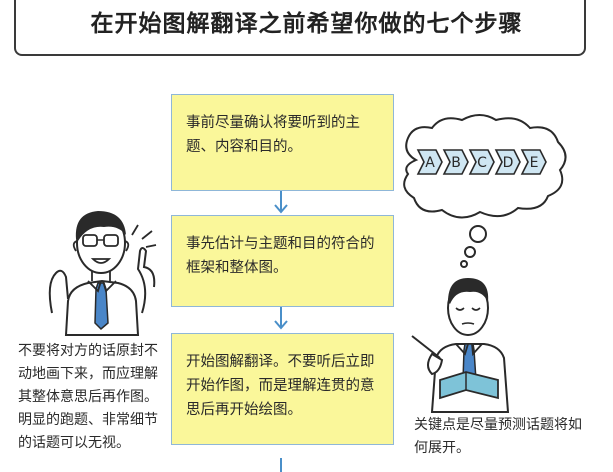  I want to click on step-3-text: 开始图解翻译。不要听后立即开始作图，而是理解连贯的意思后再开始绘图。, so click(280, 386).